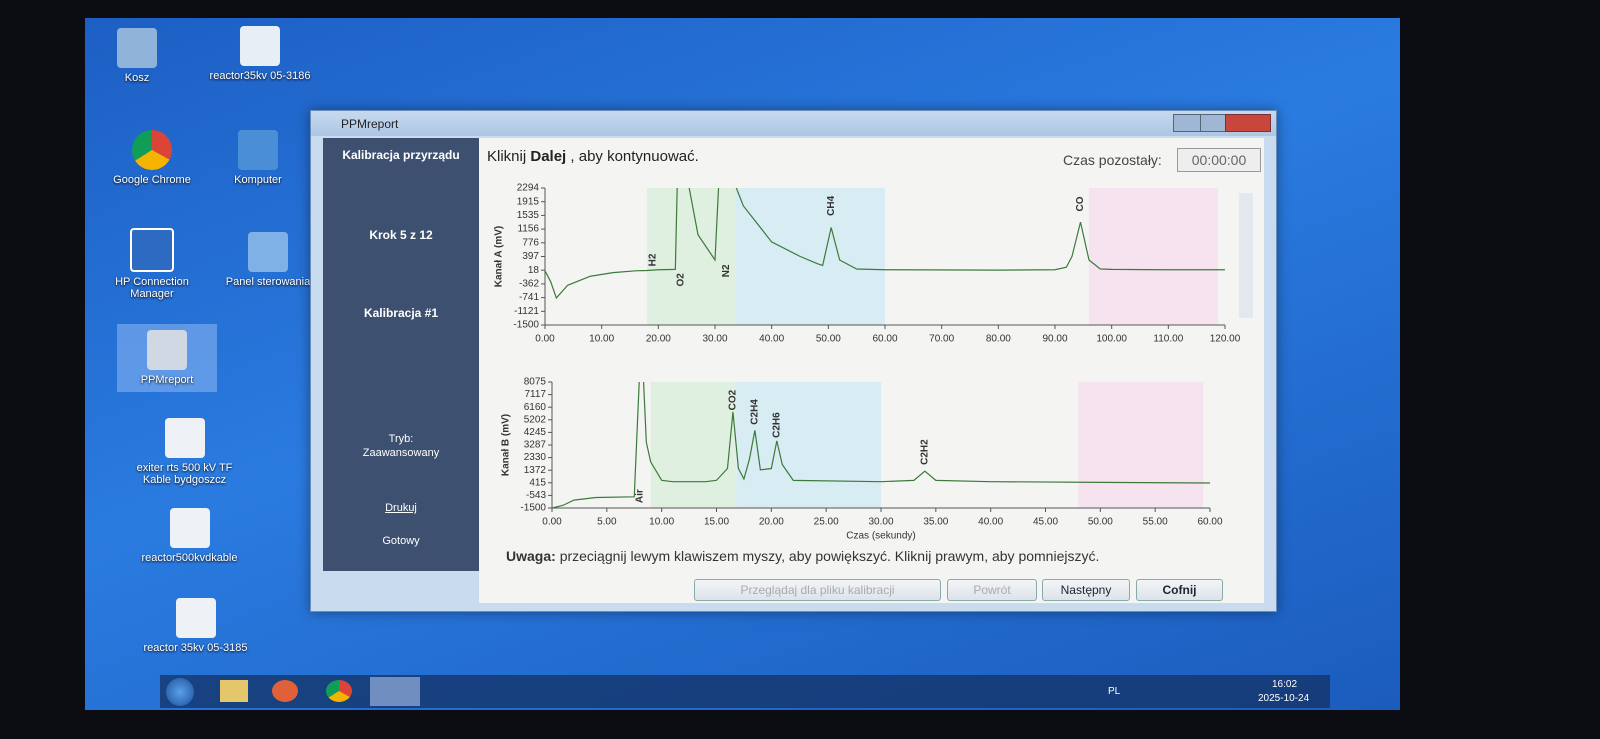  Describe the element at coordinates (528, 229) in the screenshot. I see `y-tick-label: 1156` at that location.